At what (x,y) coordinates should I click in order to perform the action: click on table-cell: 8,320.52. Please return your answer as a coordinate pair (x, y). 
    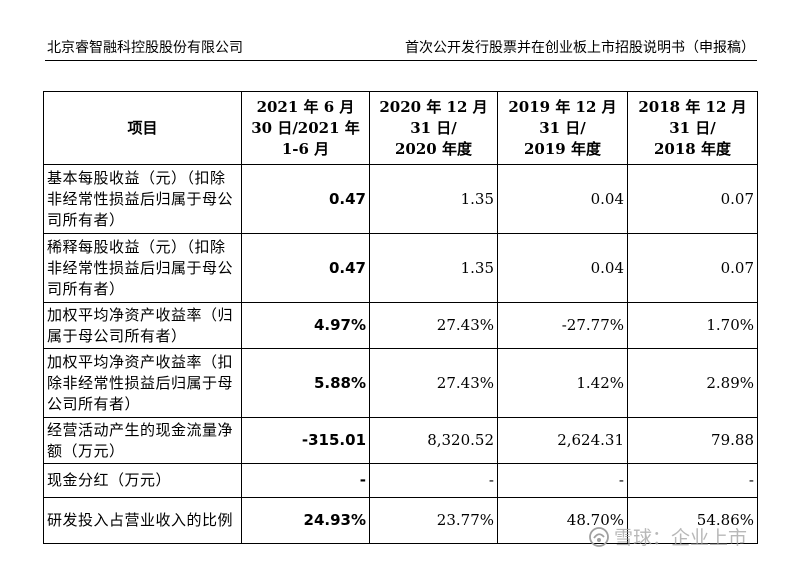
    Looking at the image, I should click on (433, 440).